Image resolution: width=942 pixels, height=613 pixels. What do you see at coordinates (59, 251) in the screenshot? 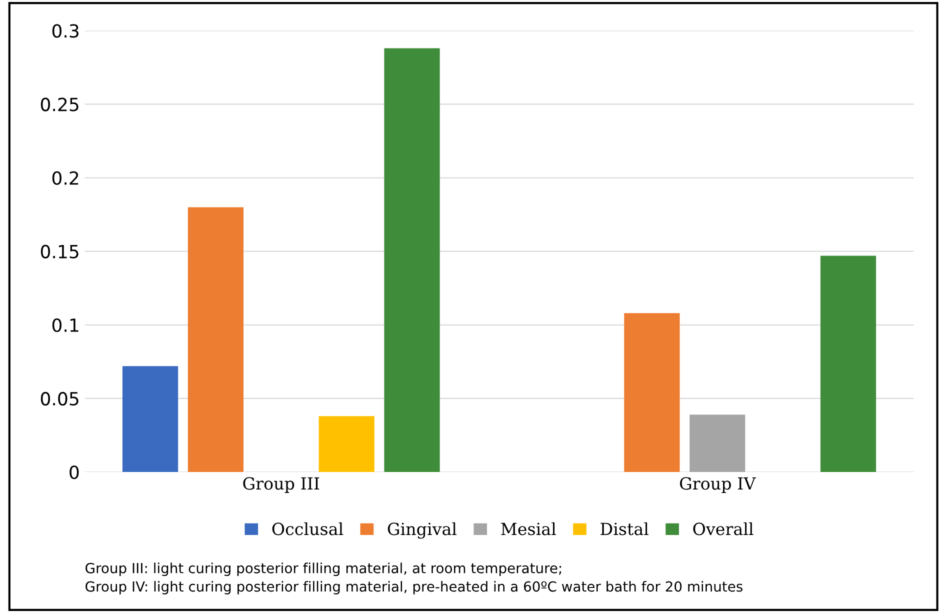
I see `y-tick-label: 0.15` at bounding box center [59, 251].